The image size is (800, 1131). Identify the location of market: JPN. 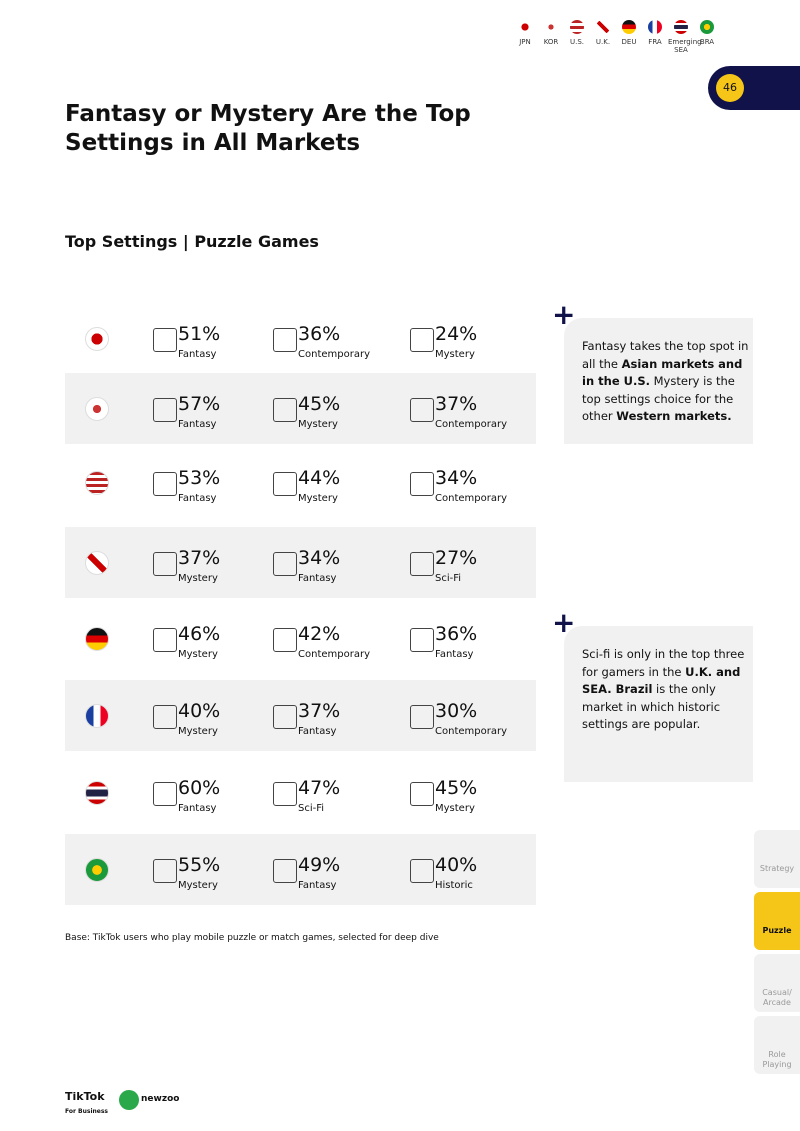
(525, 37).